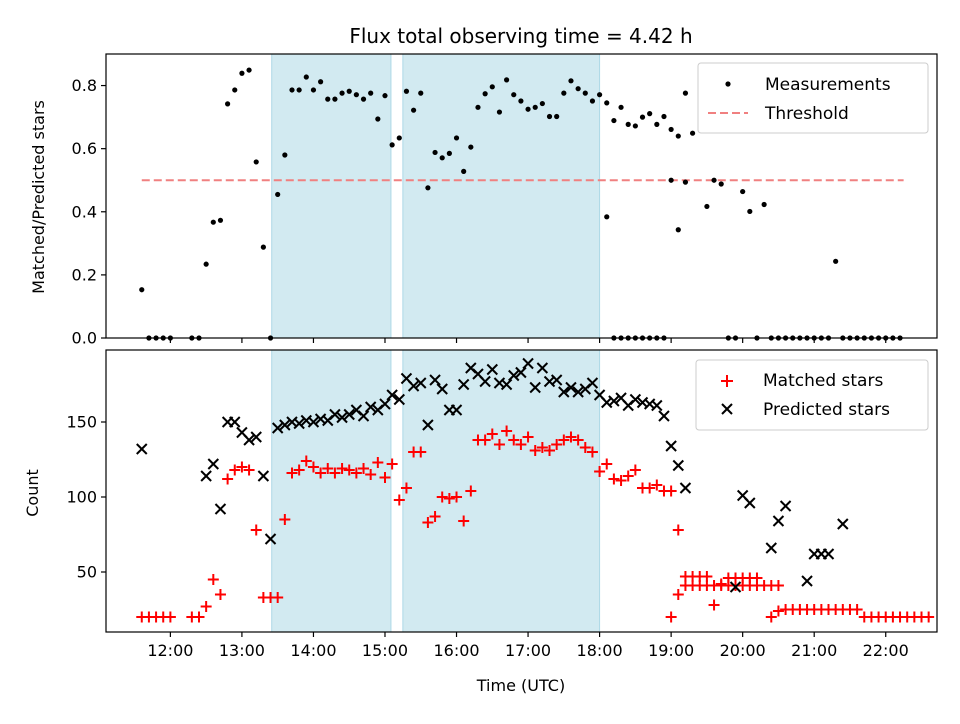 The height and width of the screenshot is (724, 960). I want to click on bottom-legend-box, so click(812, 395).